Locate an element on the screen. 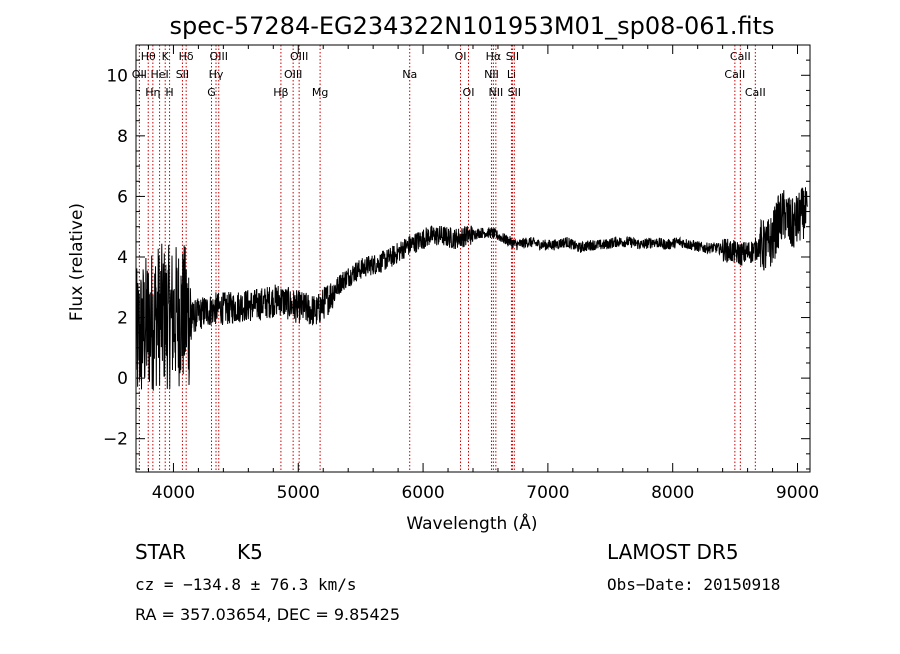  object-class: STAR is located at coordinates (160, 552).